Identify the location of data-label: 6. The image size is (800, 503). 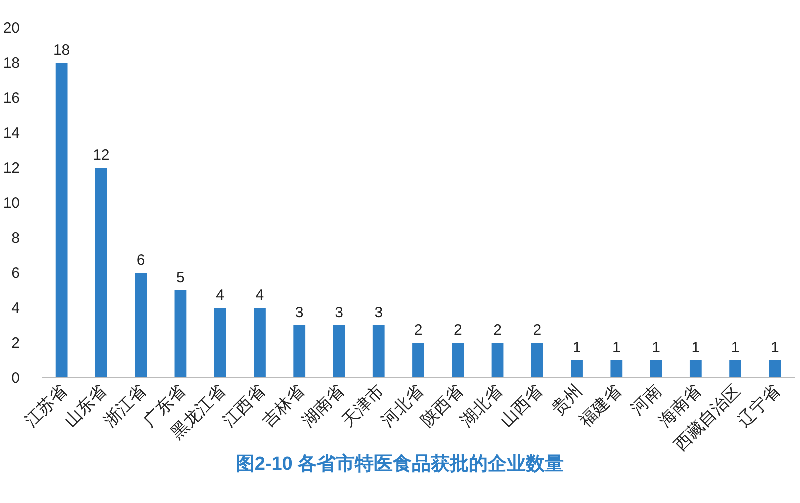
(141, 260).